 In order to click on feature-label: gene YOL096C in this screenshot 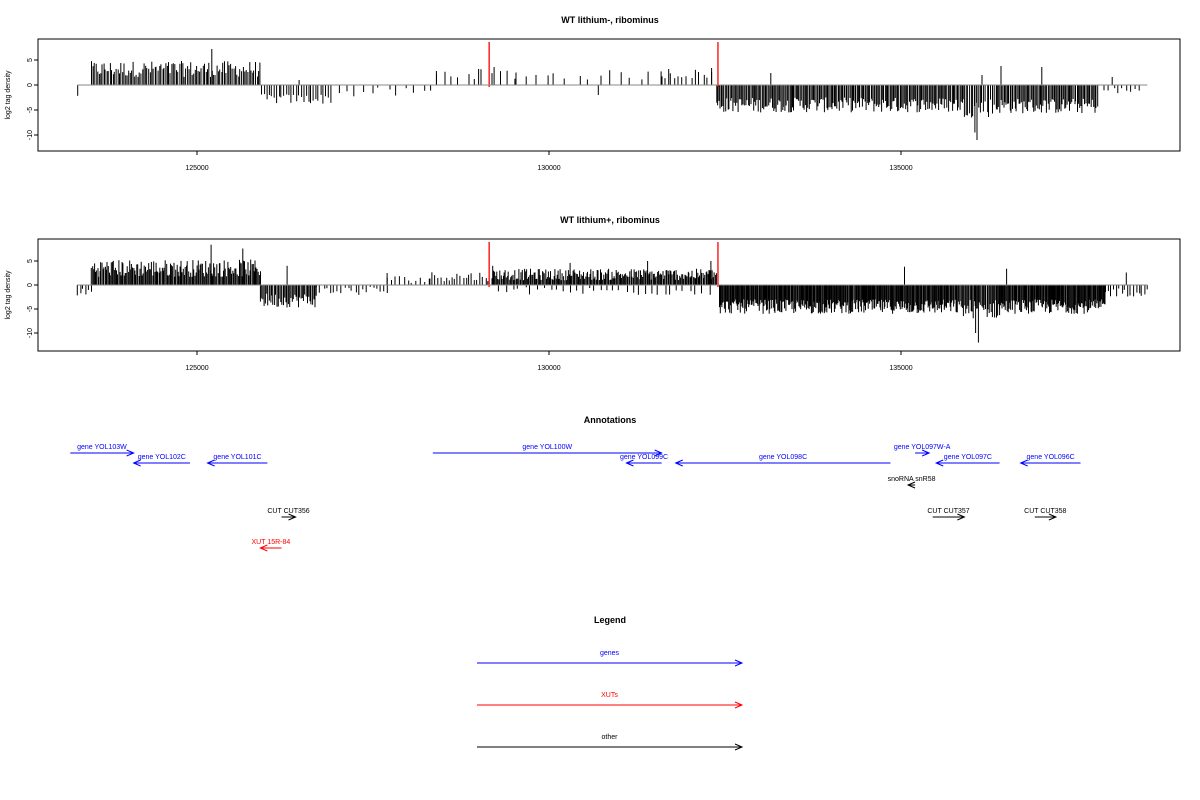, I will do `click(1051, 457)`.